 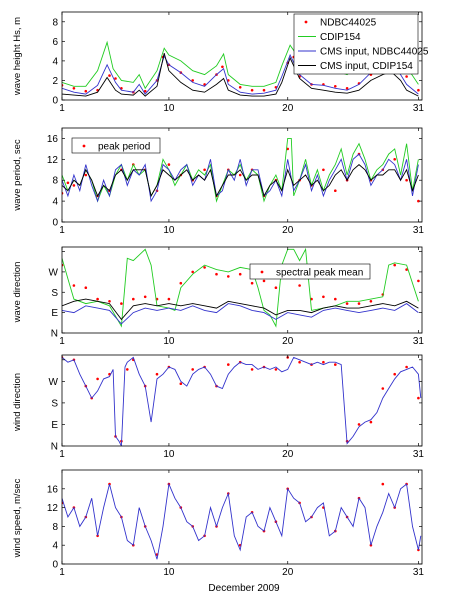 What do you see at coordinates (356, 44) in the screenshot?
I see `wave-height-legend-box` at bounding box center [356, 44].